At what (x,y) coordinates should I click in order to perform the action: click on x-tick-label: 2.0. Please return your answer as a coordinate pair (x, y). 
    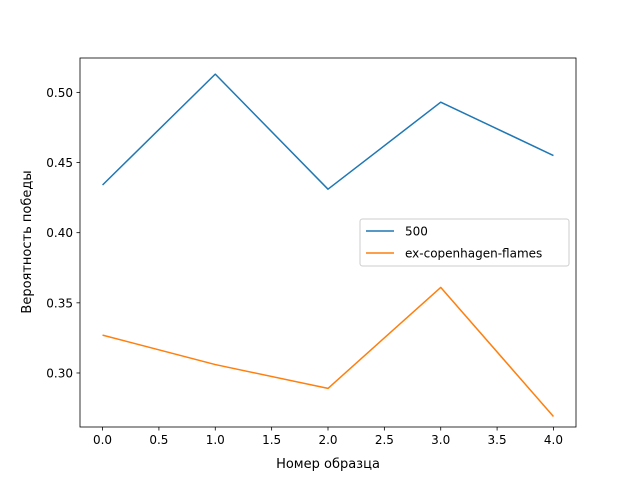
    Looking at the image, I should click on (327, 440).